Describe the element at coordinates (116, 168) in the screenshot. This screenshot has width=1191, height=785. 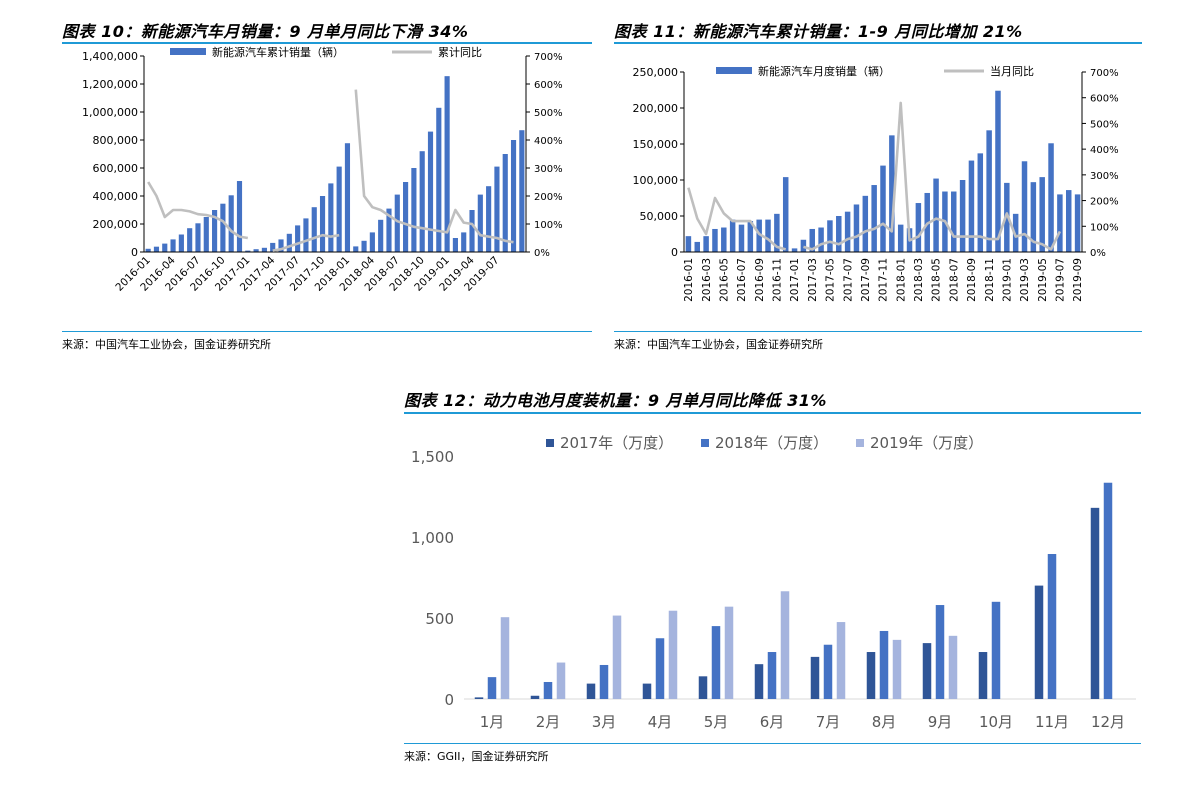
I see `y-left-tick-label: 600,000` at that location.